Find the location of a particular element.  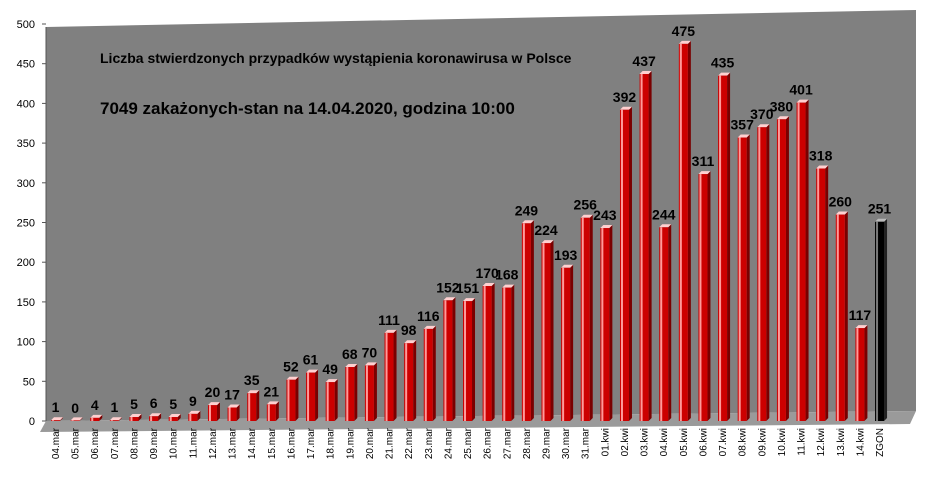

x-tick-label: 07.mar is located at coordinates (115, 443).